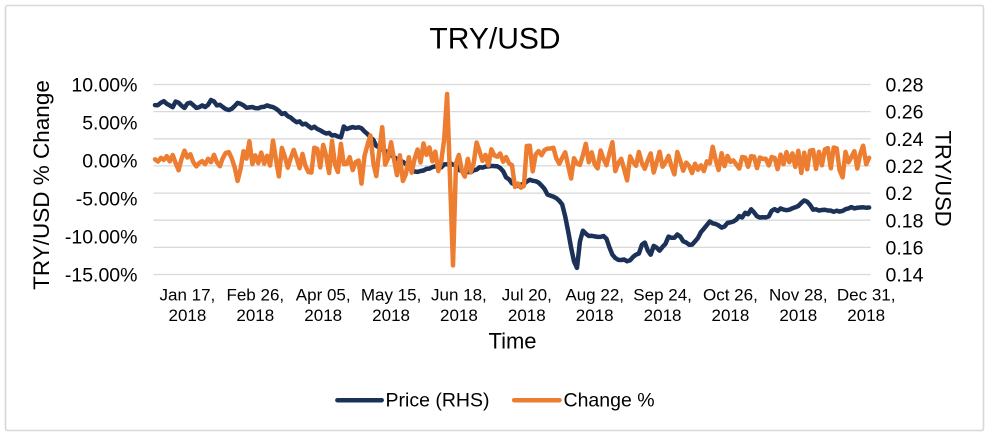 This screenshot has height=446, width=992. I want to click on svg-text: -15.00%, so click(101, 276).